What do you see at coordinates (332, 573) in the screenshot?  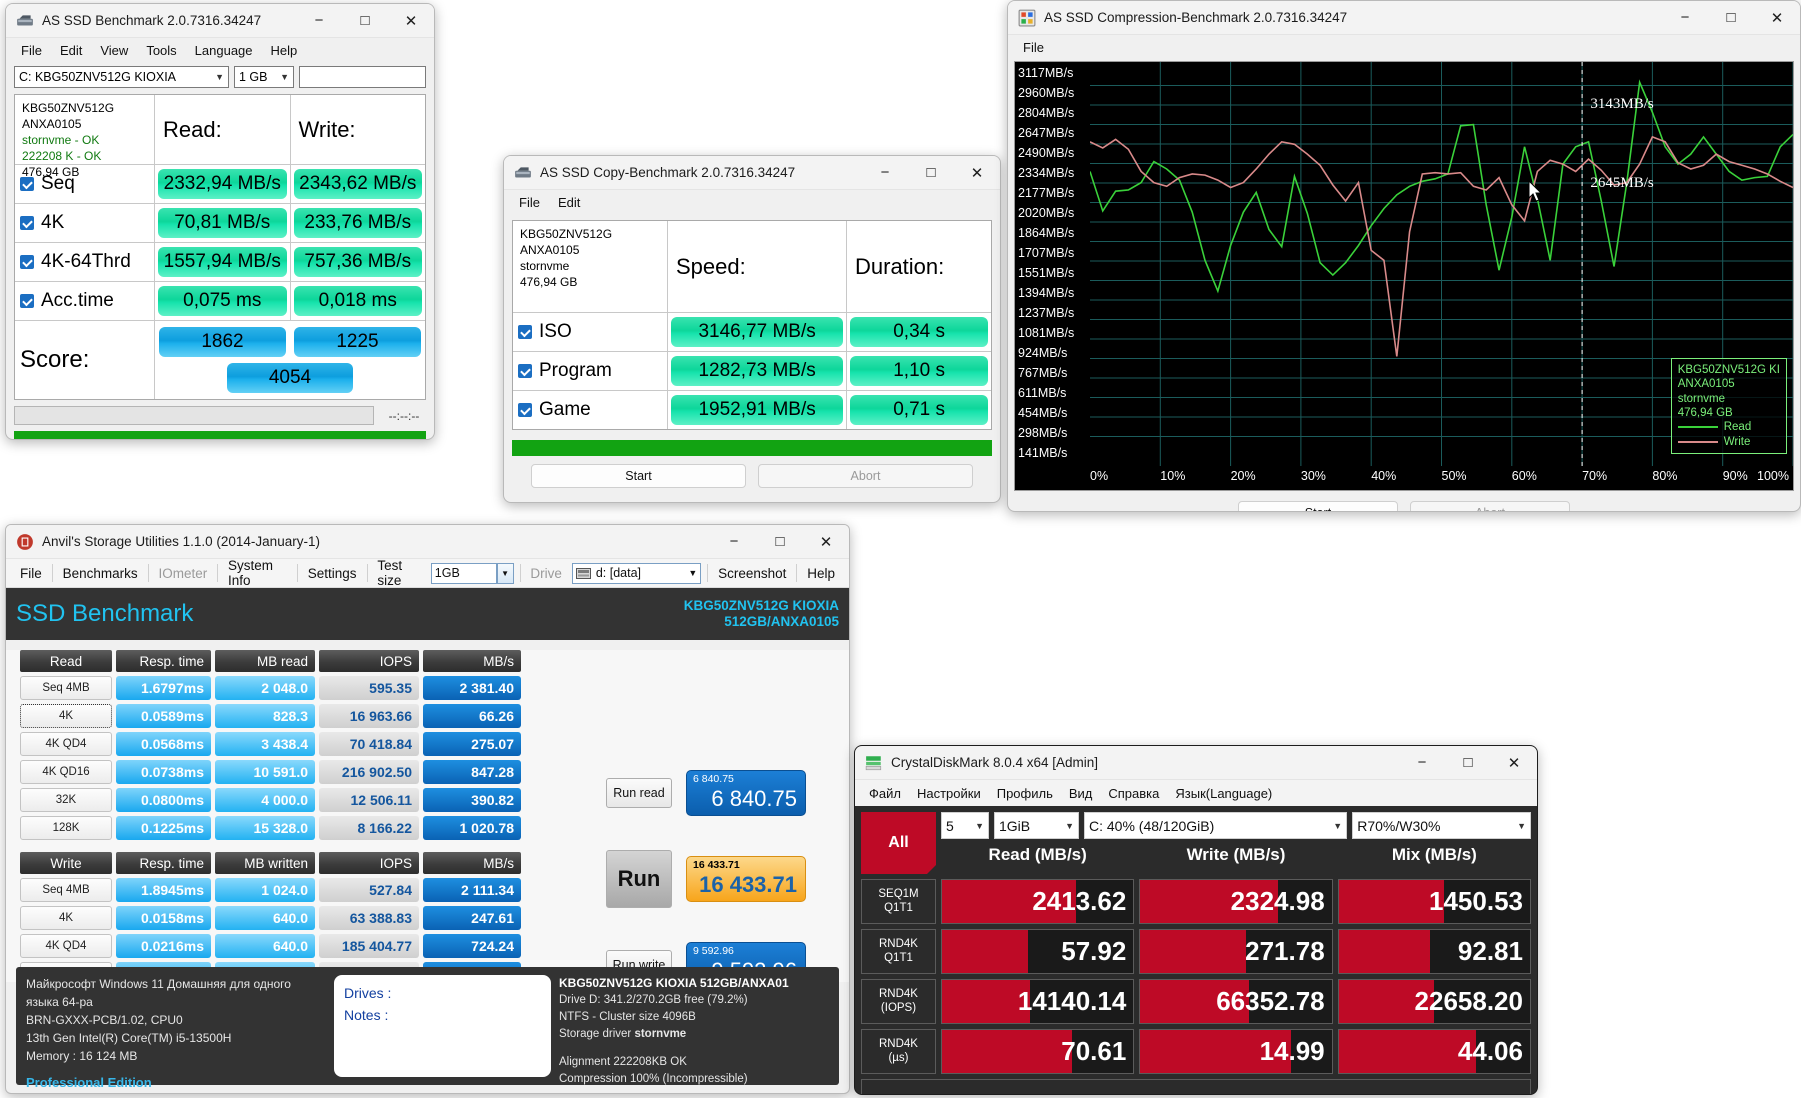 I see `menu-item-settings: Settings` at bounding box center [332, 573].